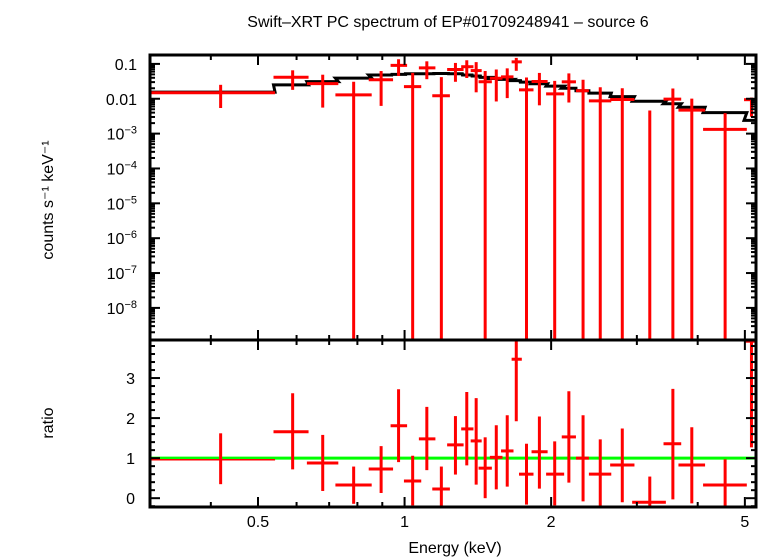 The image size is (769, 558). What do you see at coordinates (122, 203) in the screenshot?
I see `y-tick-label: 10⁻⁵` at bounding box center [122, 203].